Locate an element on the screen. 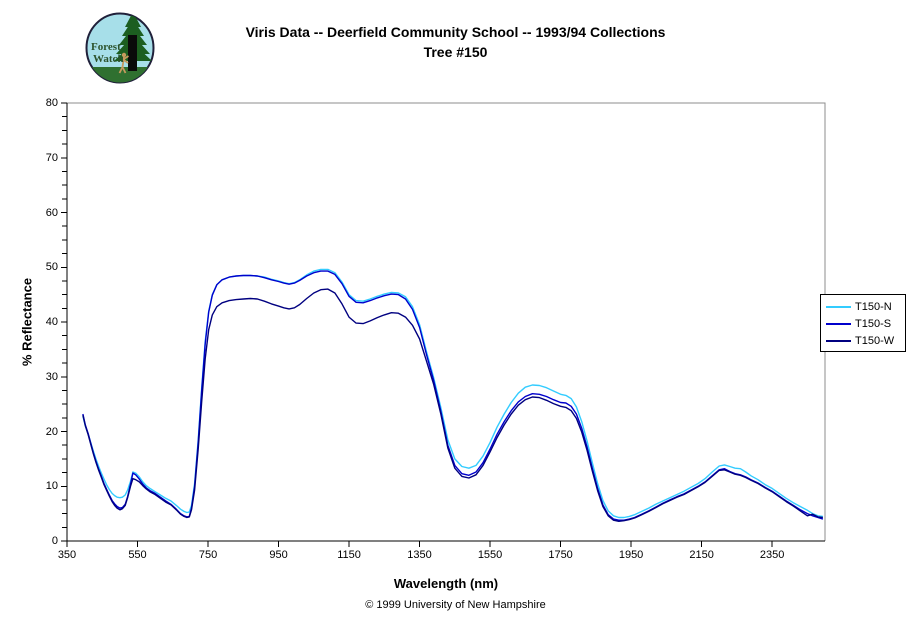 The width and height of the screenshot is (911, 623). y-tick-label: 80 is located at coordinates (51, 103).